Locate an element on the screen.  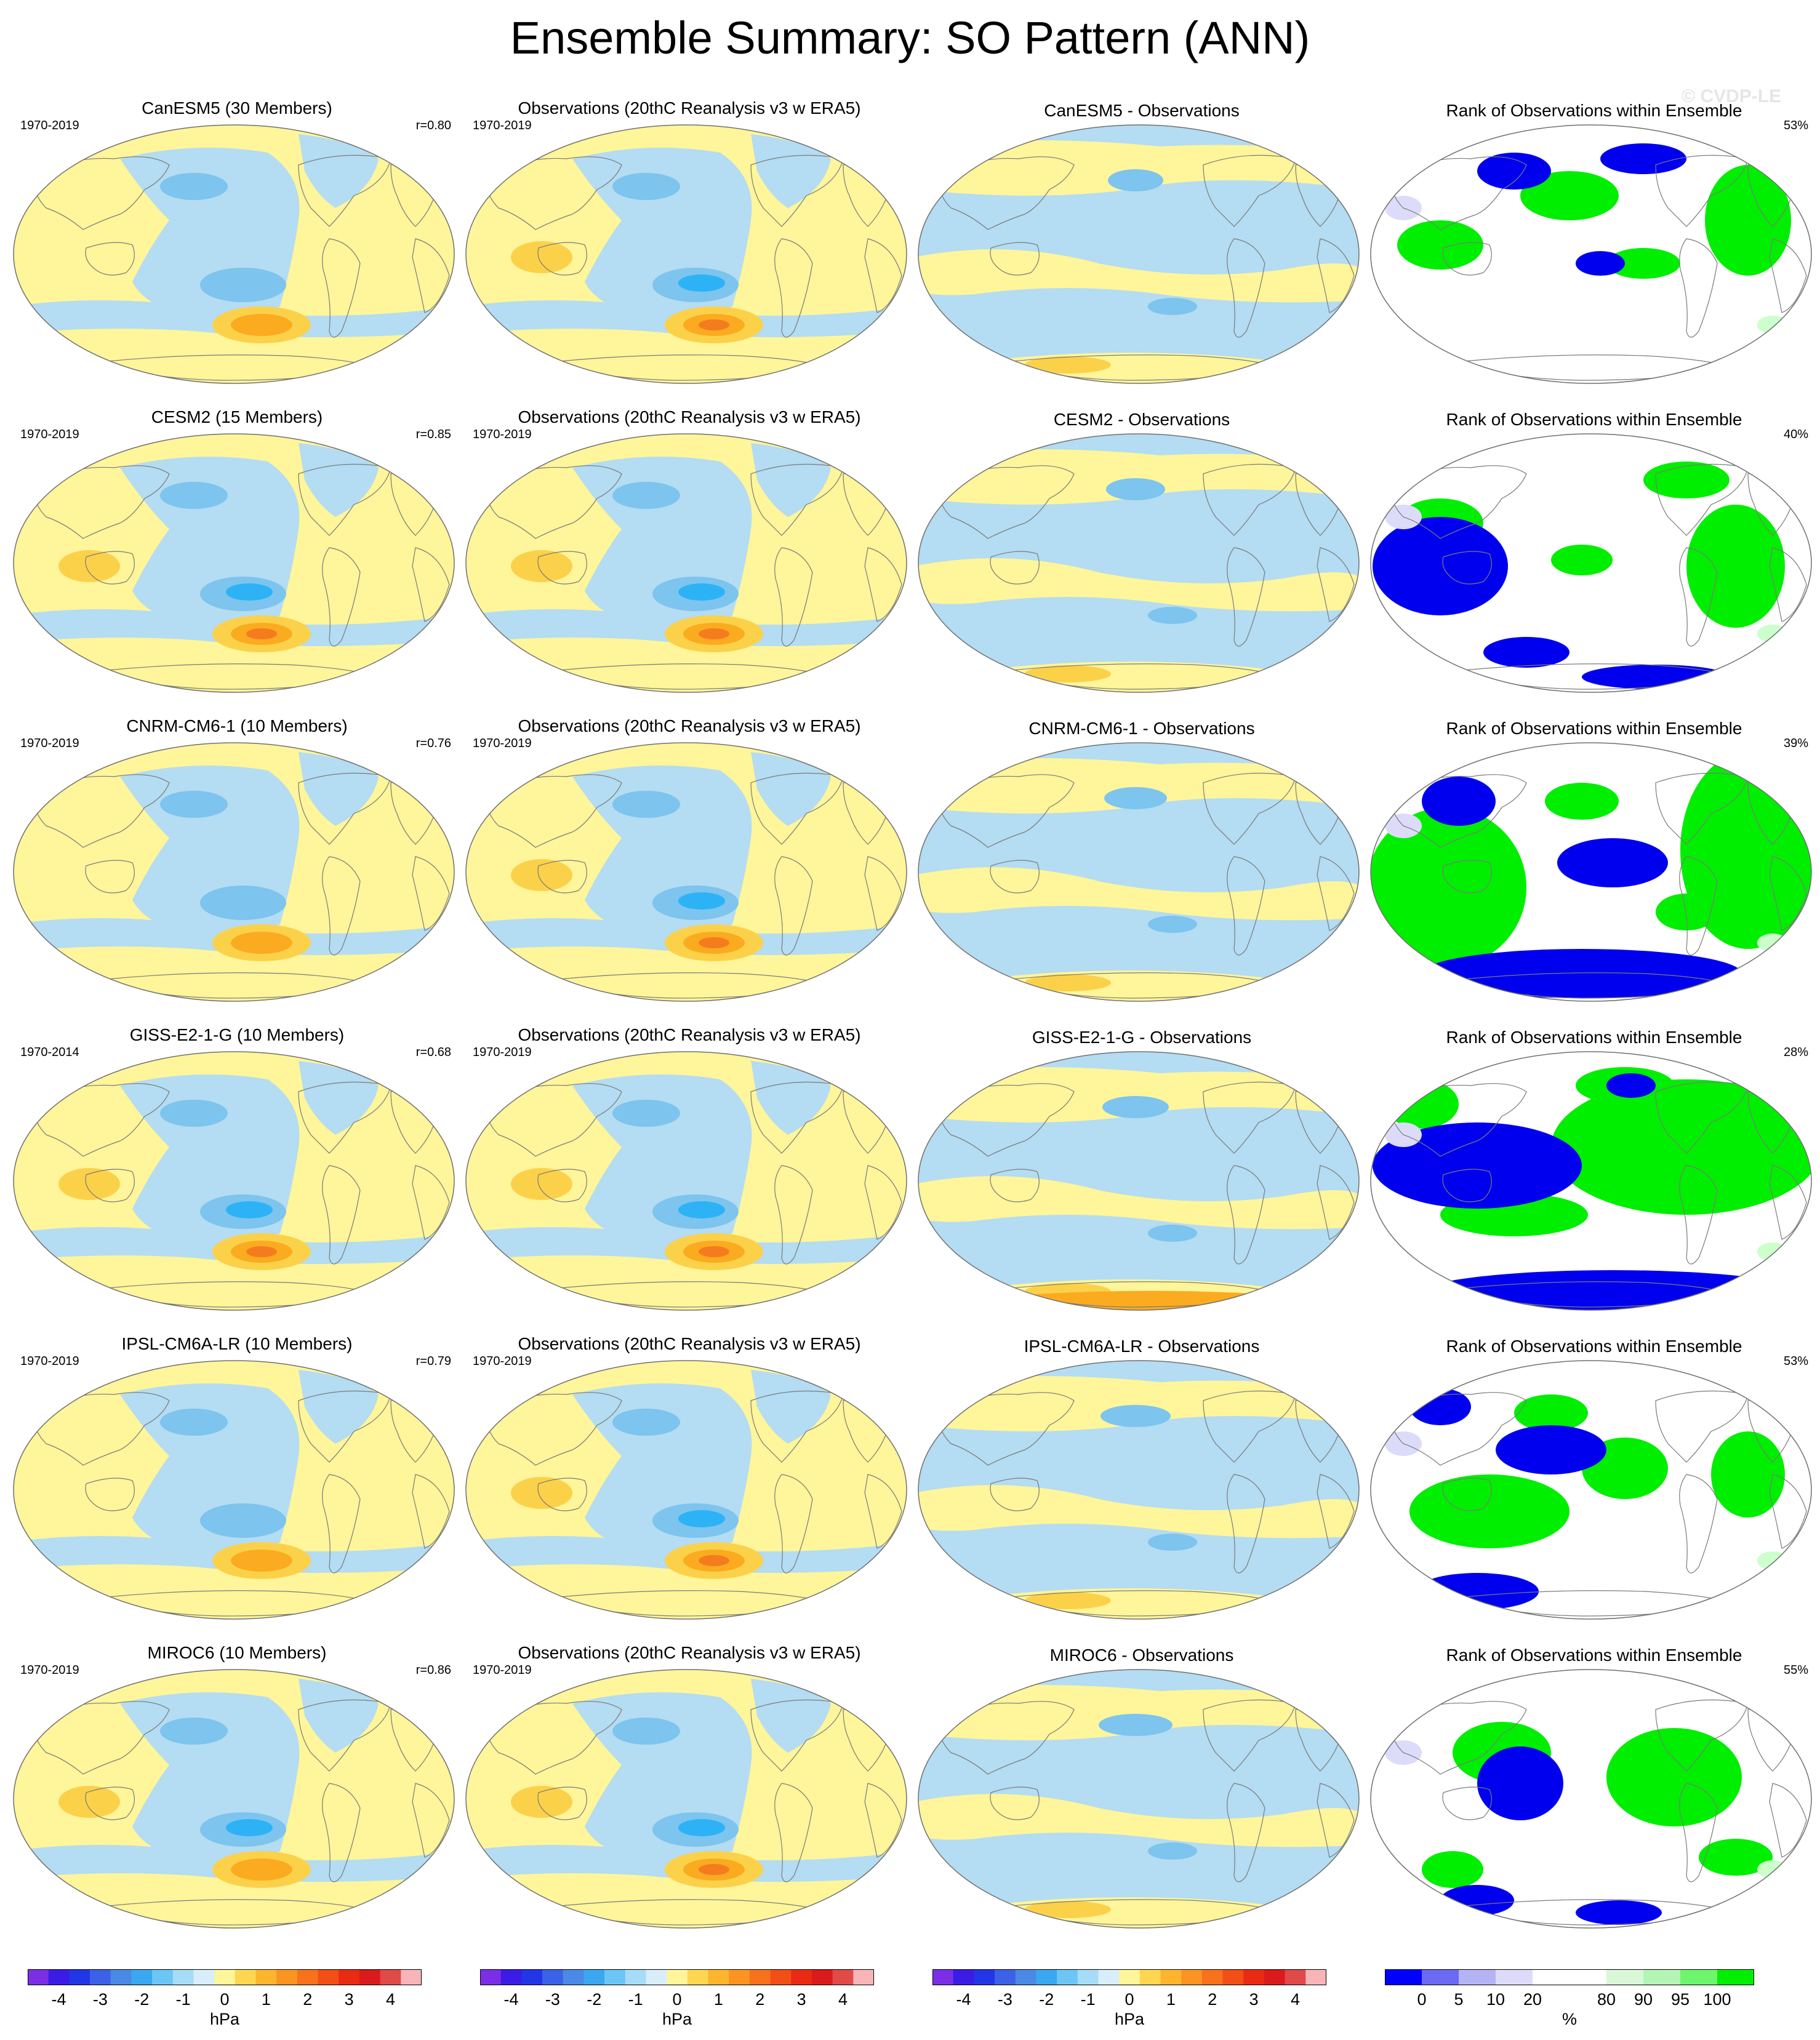
model-panel: CanESM5 (30 Members) 1970-2019 r=0.80 is located at coordinates (237, 252).